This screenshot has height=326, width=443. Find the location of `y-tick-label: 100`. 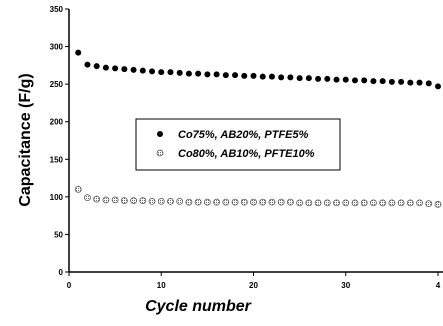

y-tick-label: 100 is located at coordinates (57, 197).